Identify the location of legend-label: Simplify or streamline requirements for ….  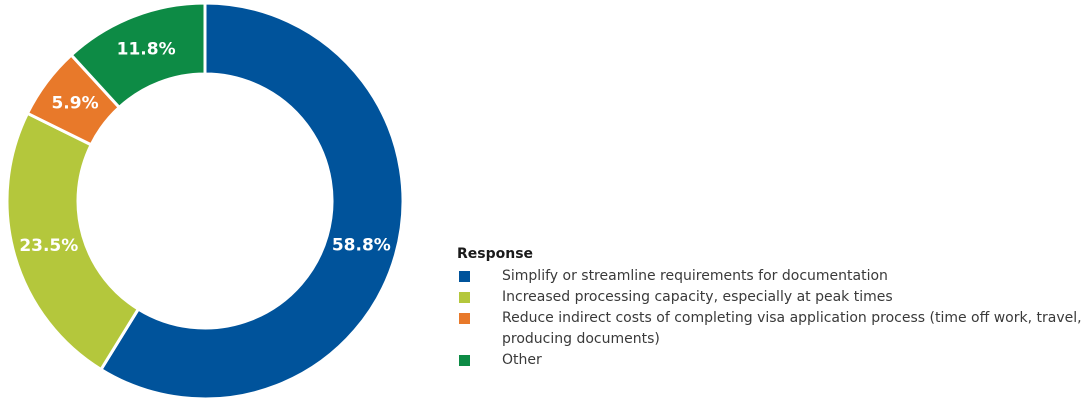
(695, 276).